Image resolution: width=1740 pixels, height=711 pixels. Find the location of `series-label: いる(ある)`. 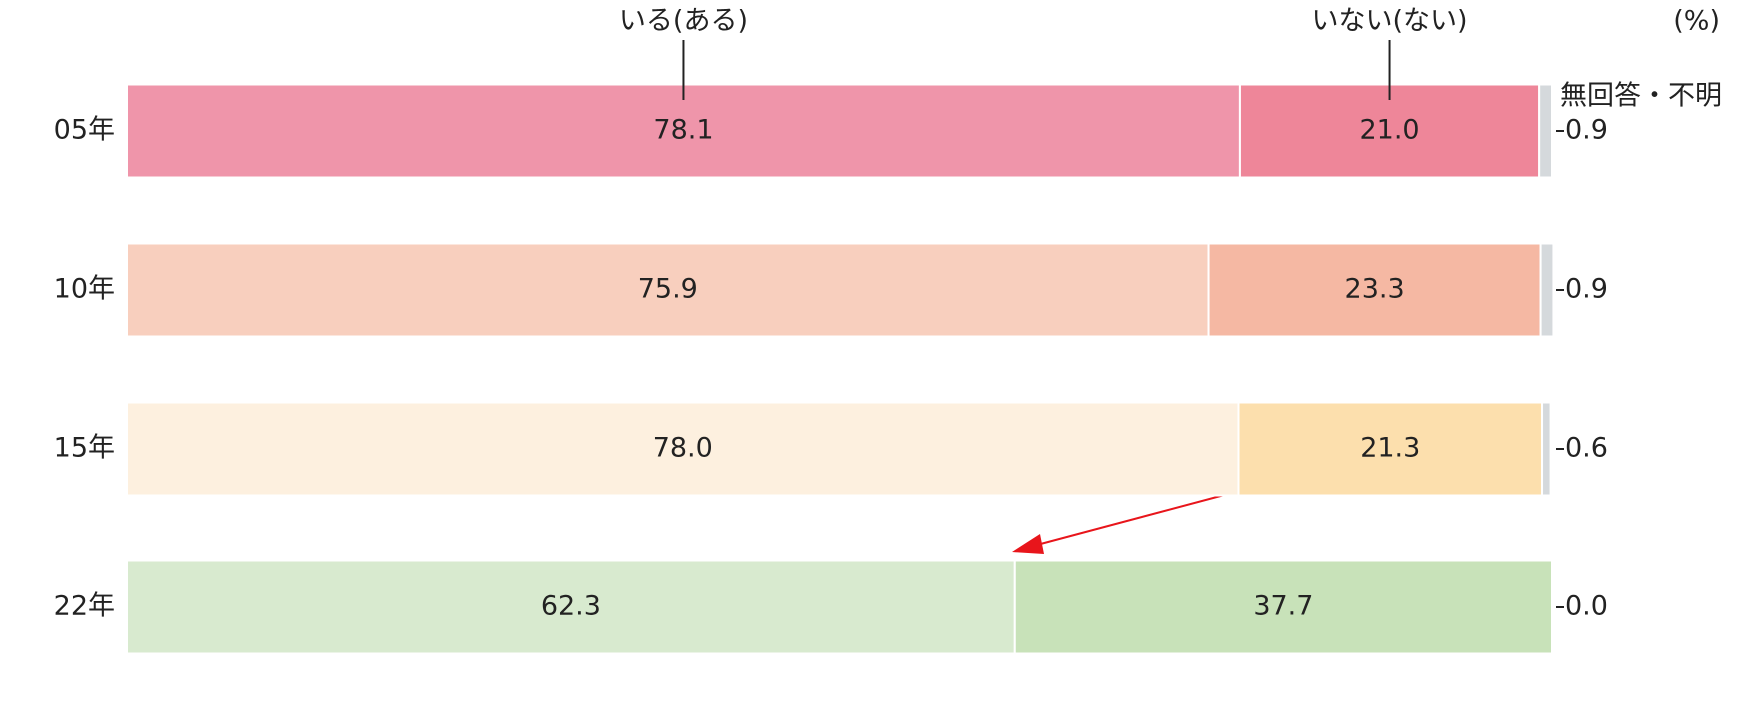

series-label: いる(ある) is located at coordinates (683, 21).